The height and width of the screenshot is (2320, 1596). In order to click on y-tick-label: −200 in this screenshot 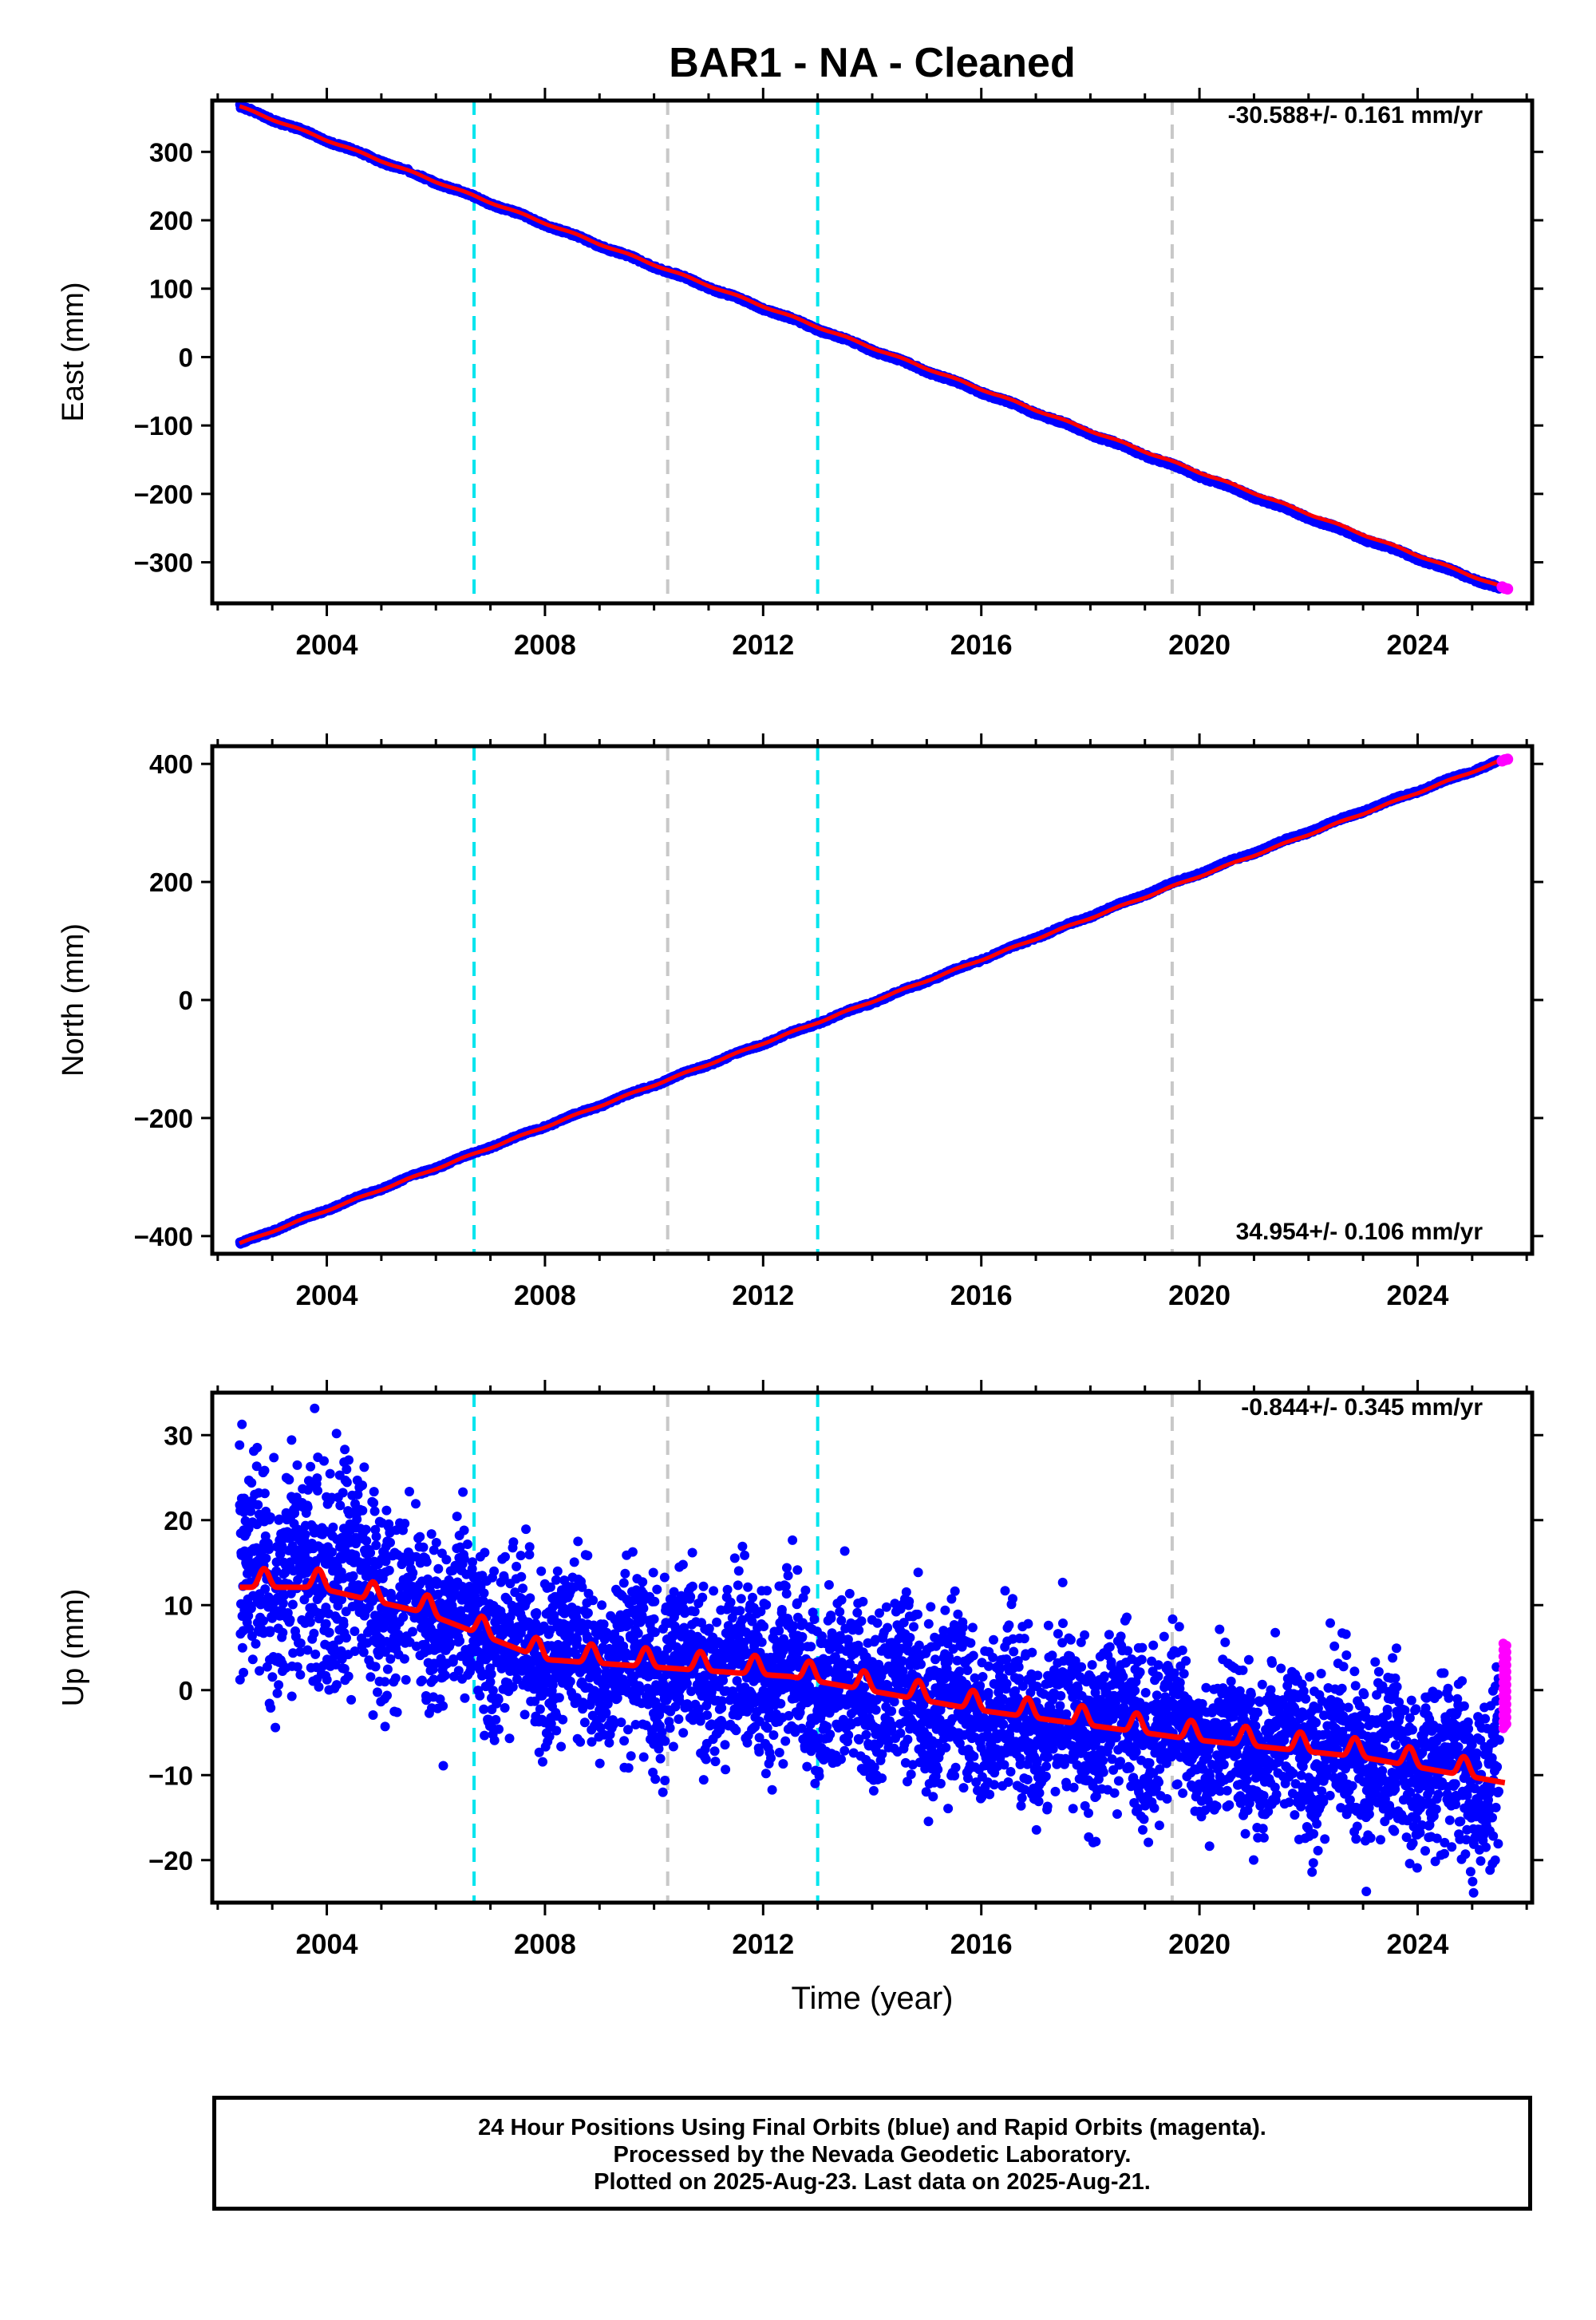, I will do `click(163, 494)`.